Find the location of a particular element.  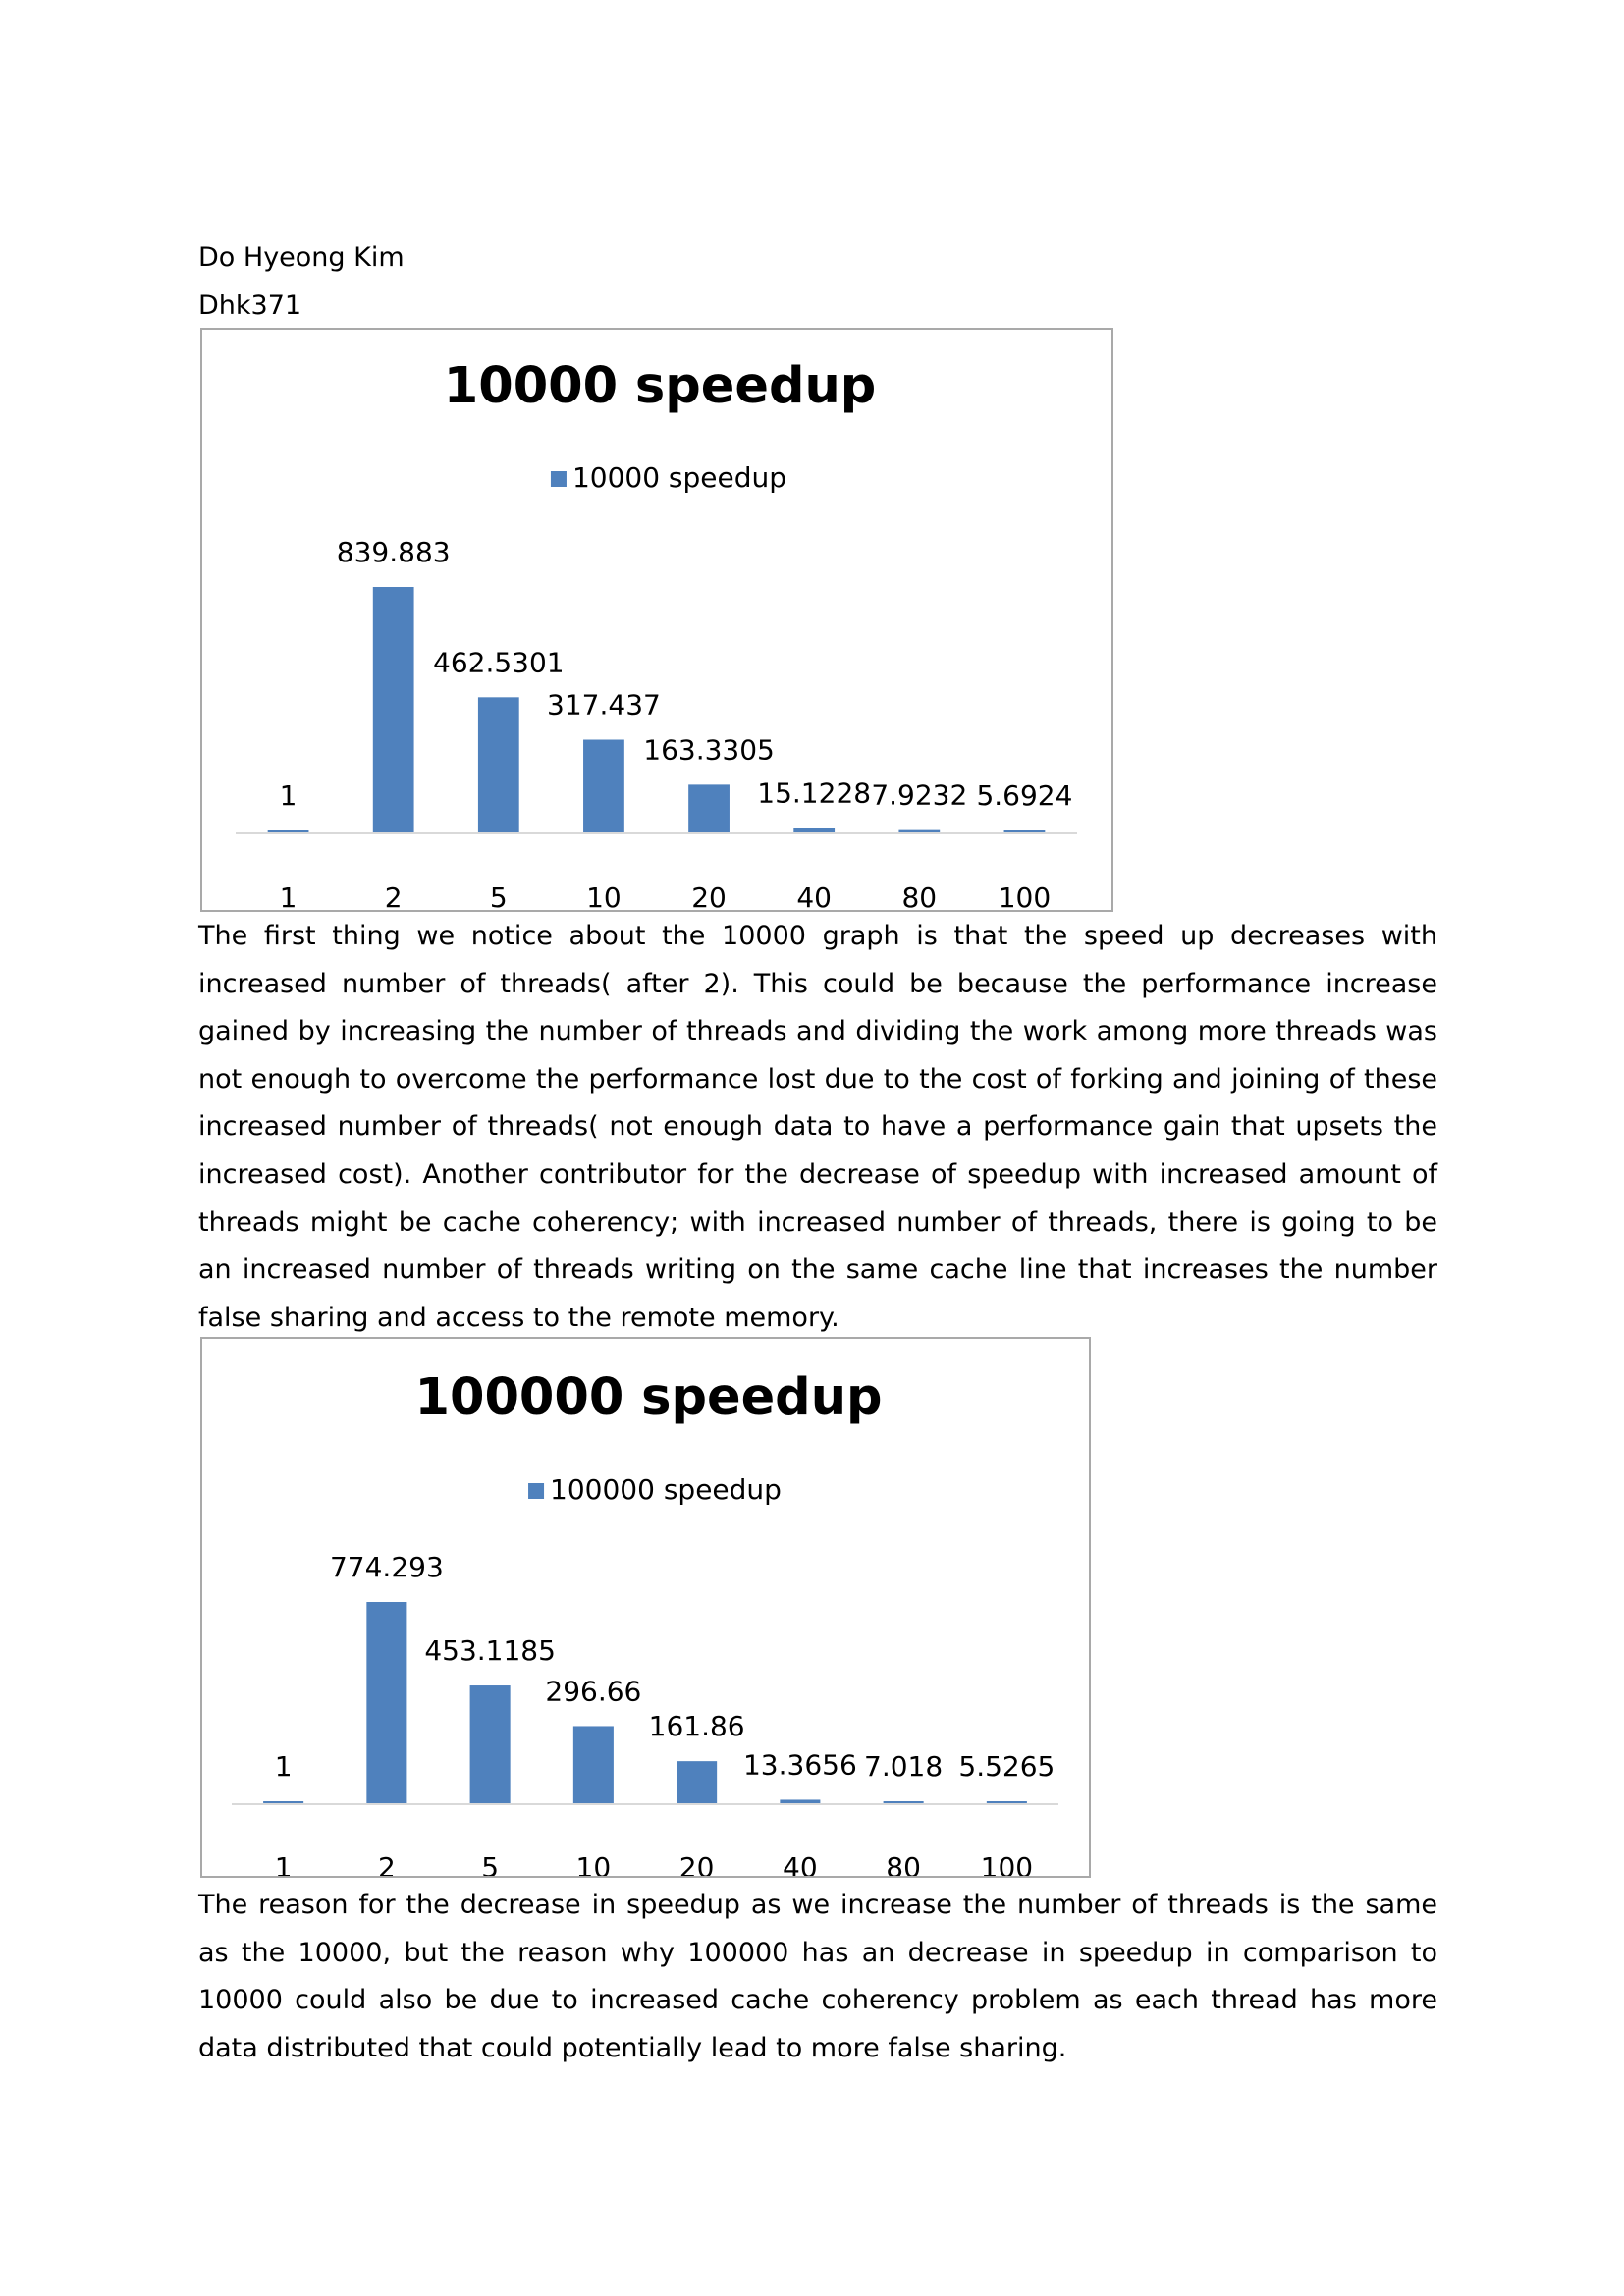

chart-title: 10000 speedup is located at coordinates (660, 386).